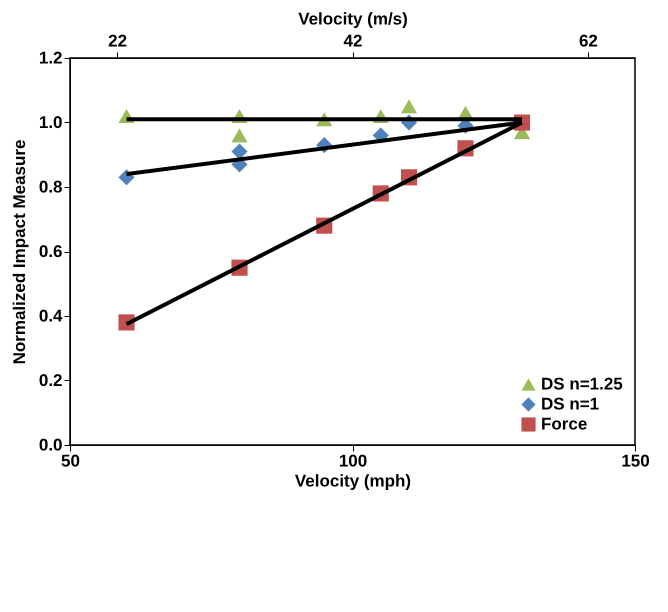 This screenshot has height=612, width=668. Describe the element at coordinates (353, 461) in the screenshot. I see `x-tick-label: 100` at that location.